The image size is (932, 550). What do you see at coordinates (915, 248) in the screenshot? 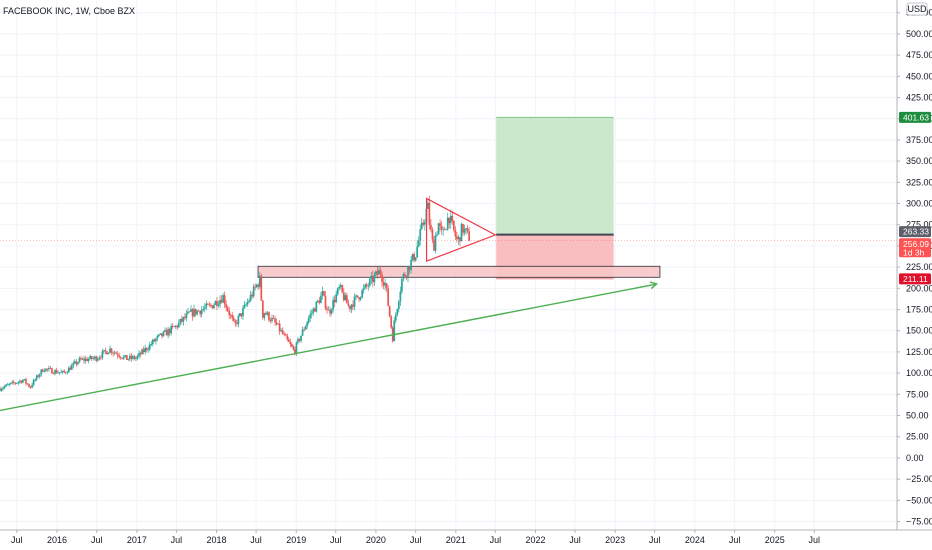
I see `price-tag-price` at bounding box center [915, 248].